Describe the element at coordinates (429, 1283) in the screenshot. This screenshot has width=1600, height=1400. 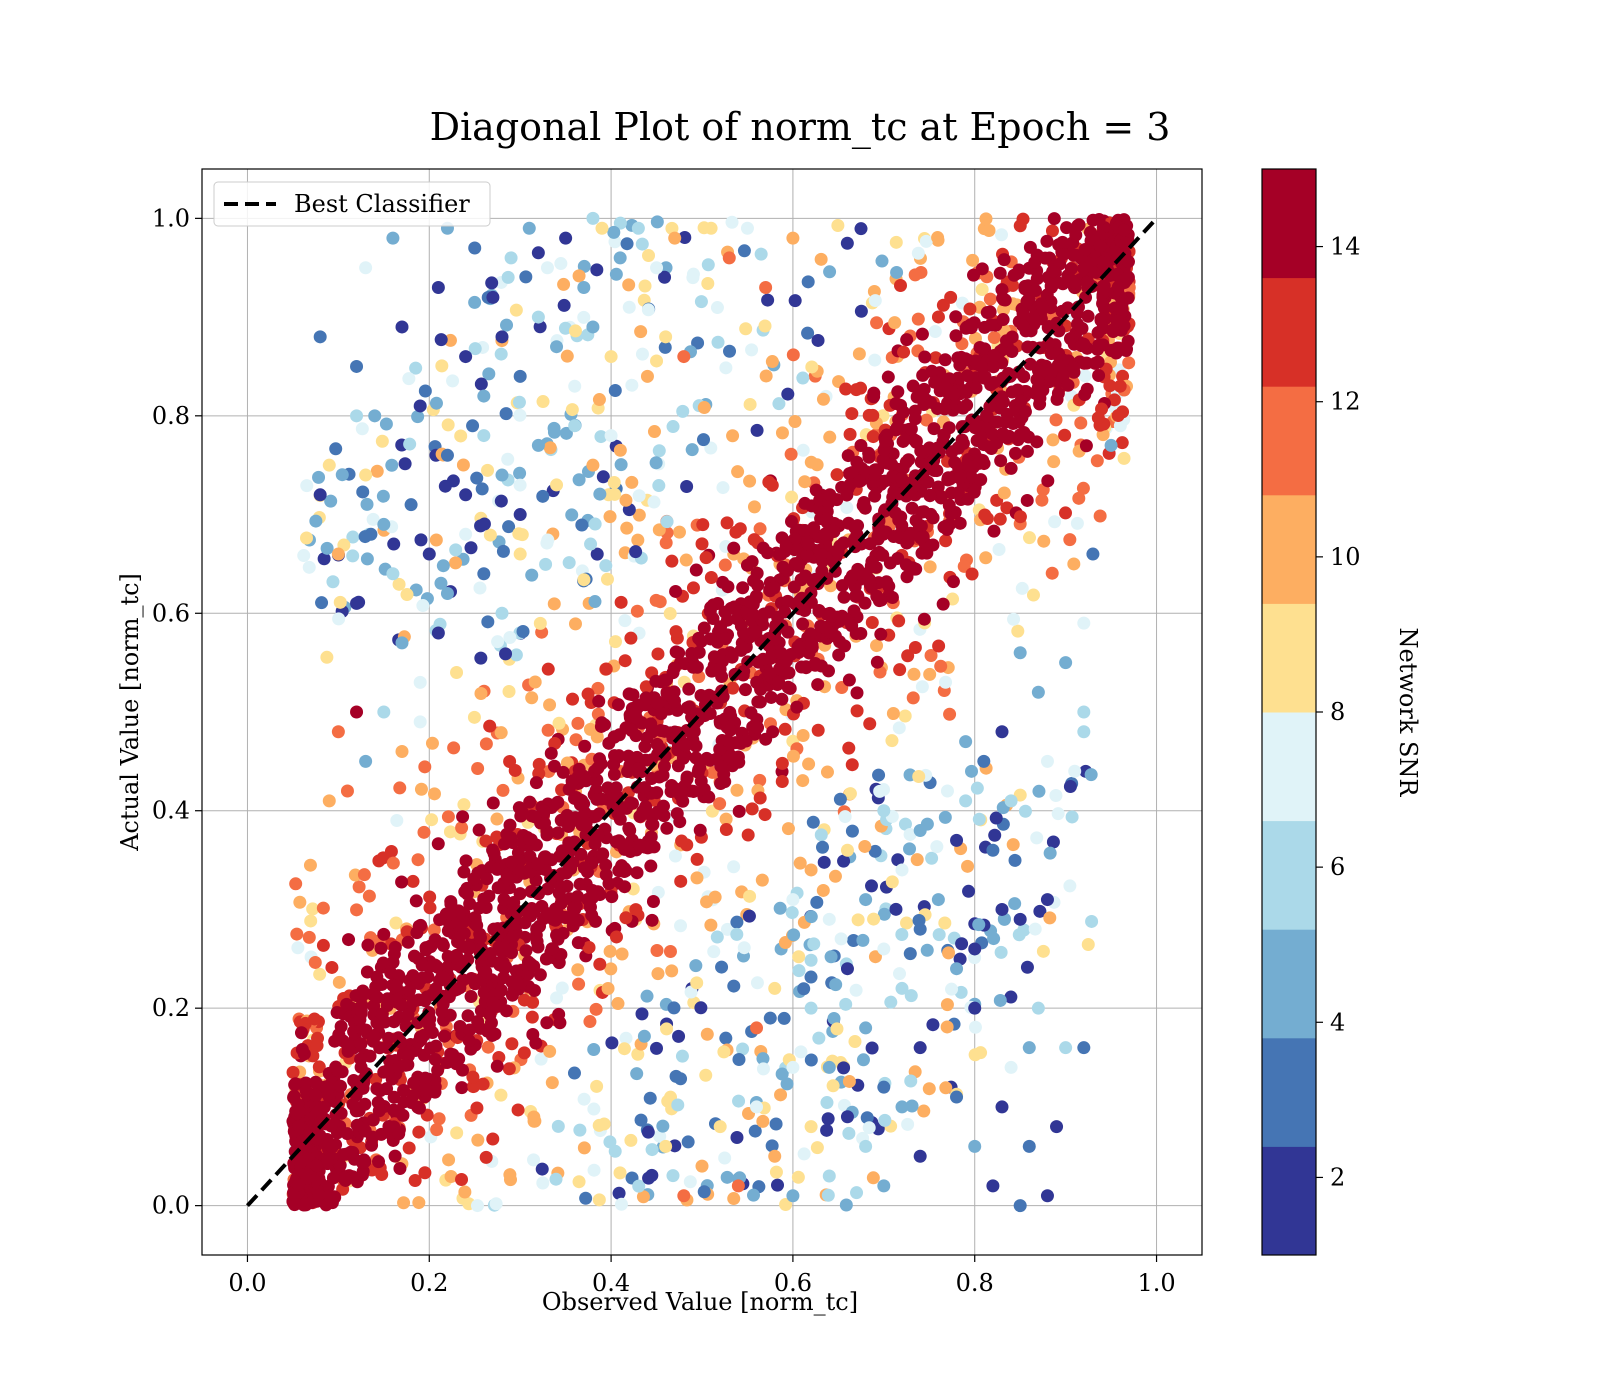
I see `x-tick-label: 0.2` at that location.